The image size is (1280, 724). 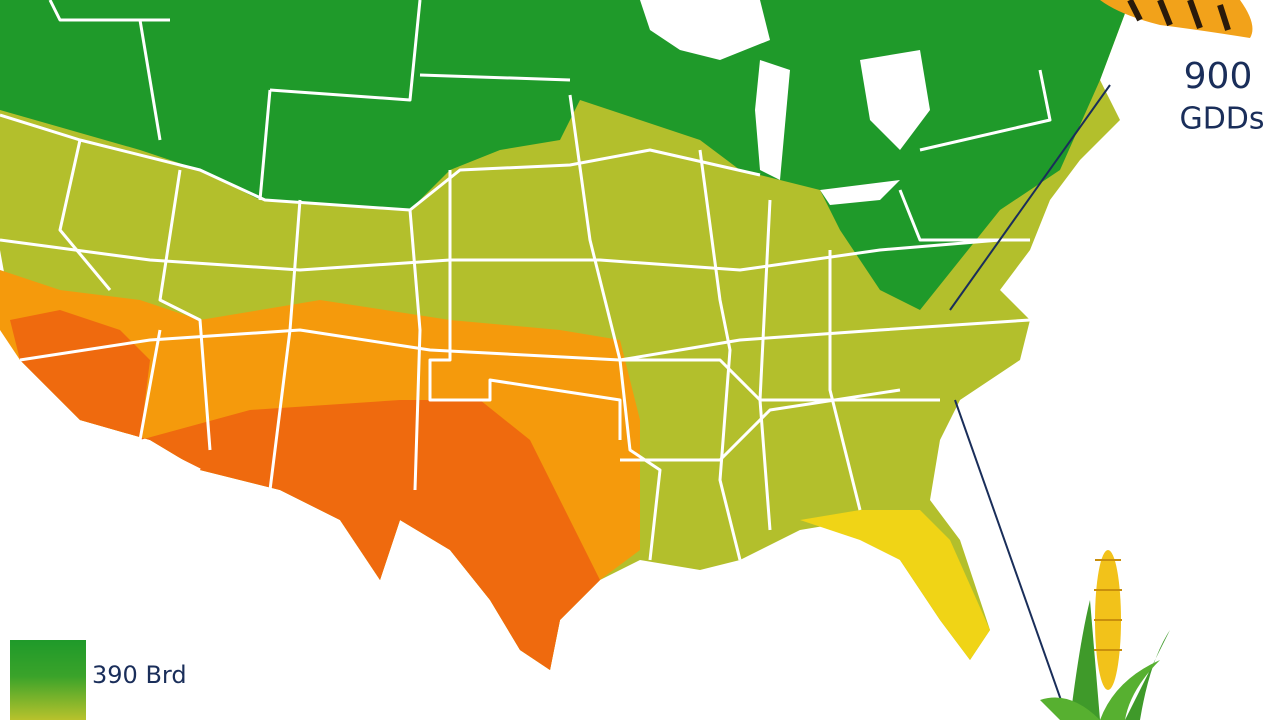 I want to click on legend-label: 390 Brd, so click(x=139, y=675).